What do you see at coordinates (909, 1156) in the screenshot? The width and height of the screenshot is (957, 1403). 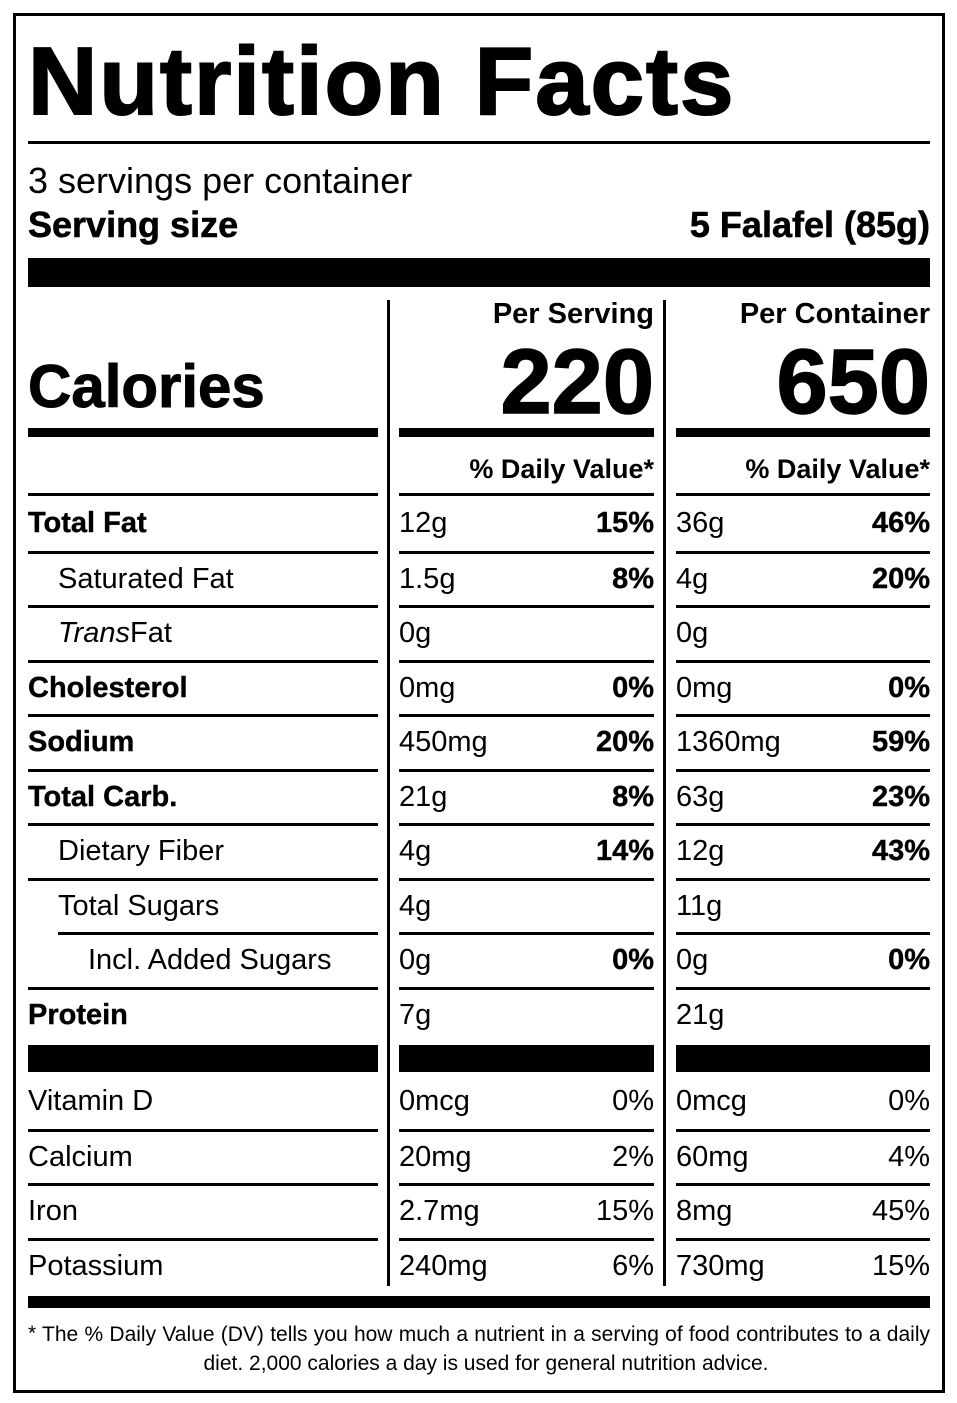 I see `daily-value: 4%` at bounding box center [909, 1156].